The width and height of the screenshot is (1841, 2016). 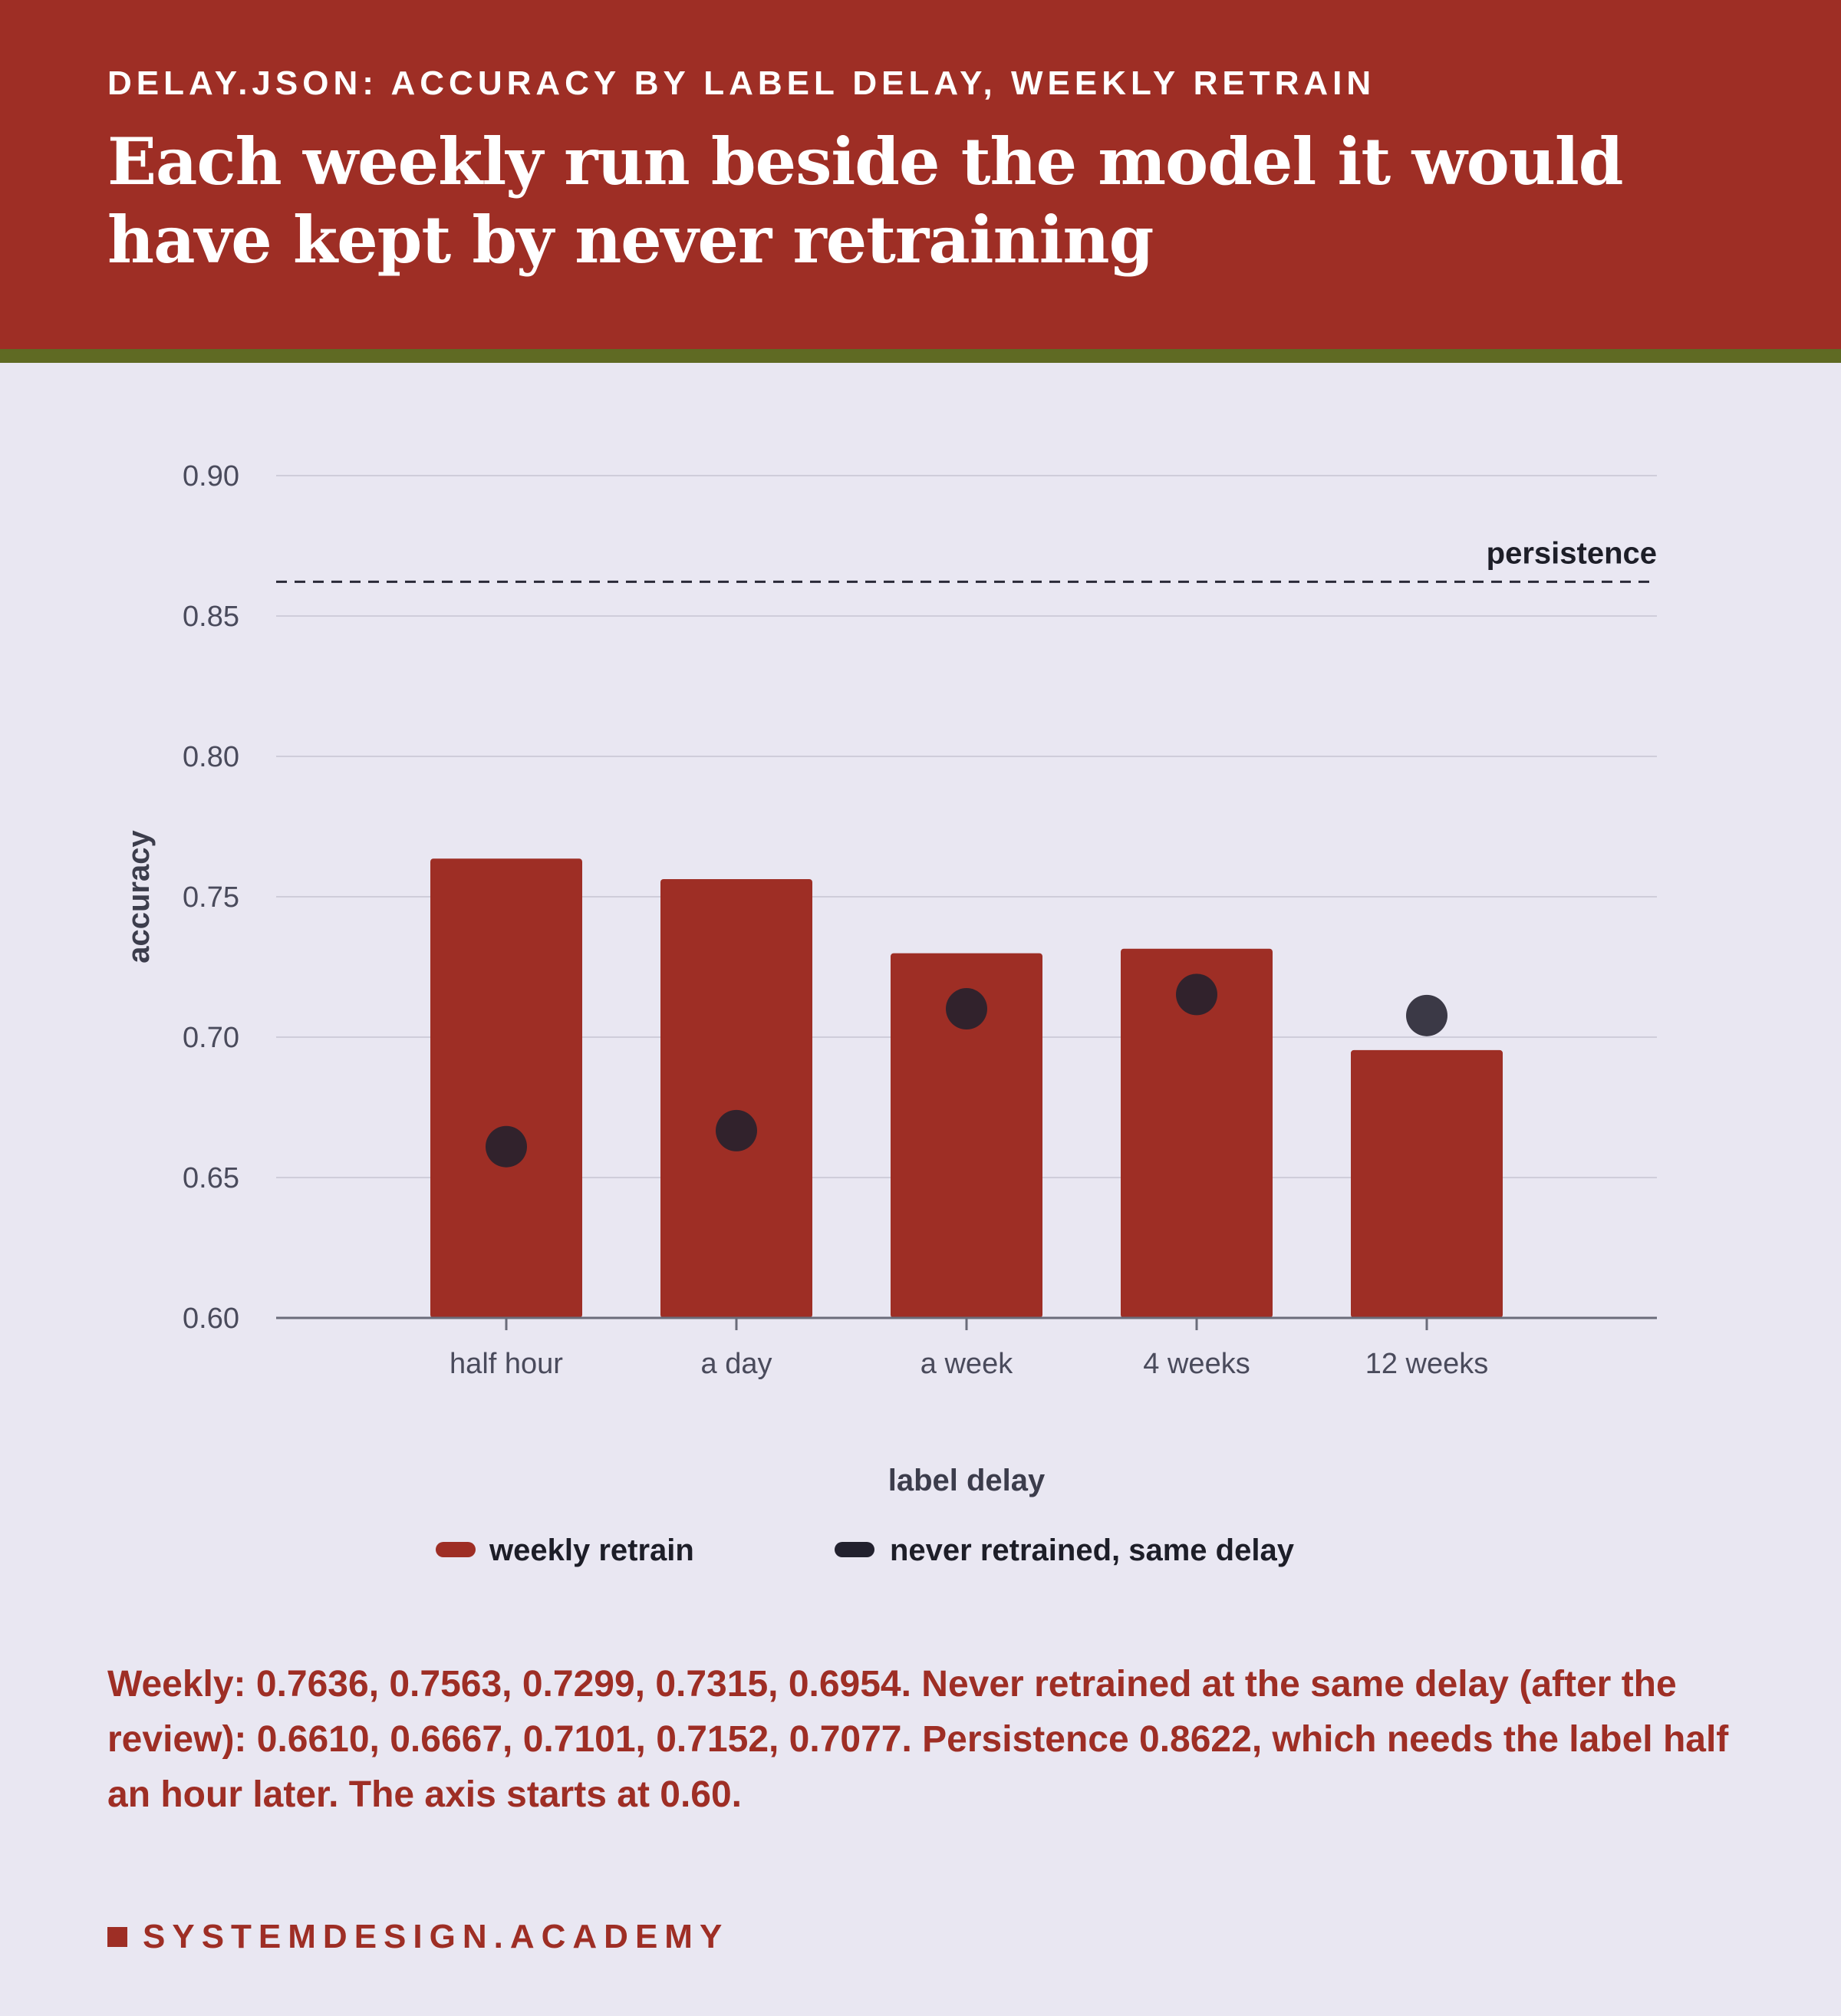 I want to click on legend-swatch-never, so click(x=854, y=1549).